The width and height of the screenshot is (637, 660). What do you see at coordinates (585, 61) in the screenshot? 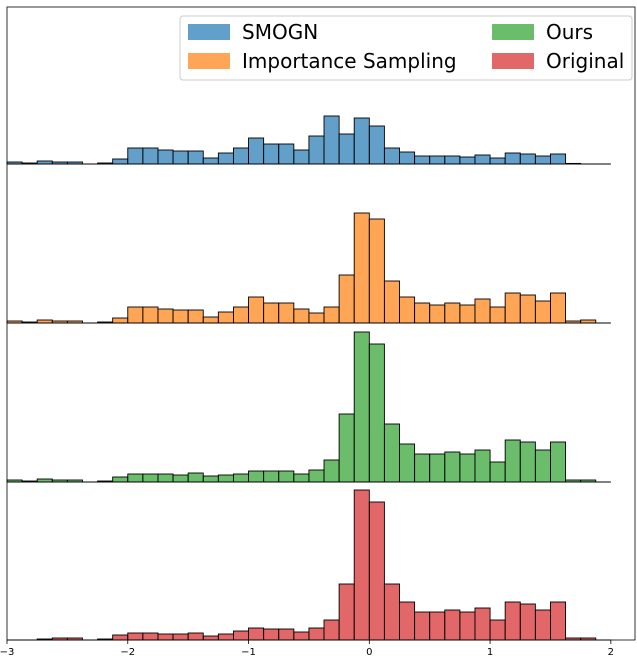
I see `legend-label: Original` at bounding box center [585, 61].